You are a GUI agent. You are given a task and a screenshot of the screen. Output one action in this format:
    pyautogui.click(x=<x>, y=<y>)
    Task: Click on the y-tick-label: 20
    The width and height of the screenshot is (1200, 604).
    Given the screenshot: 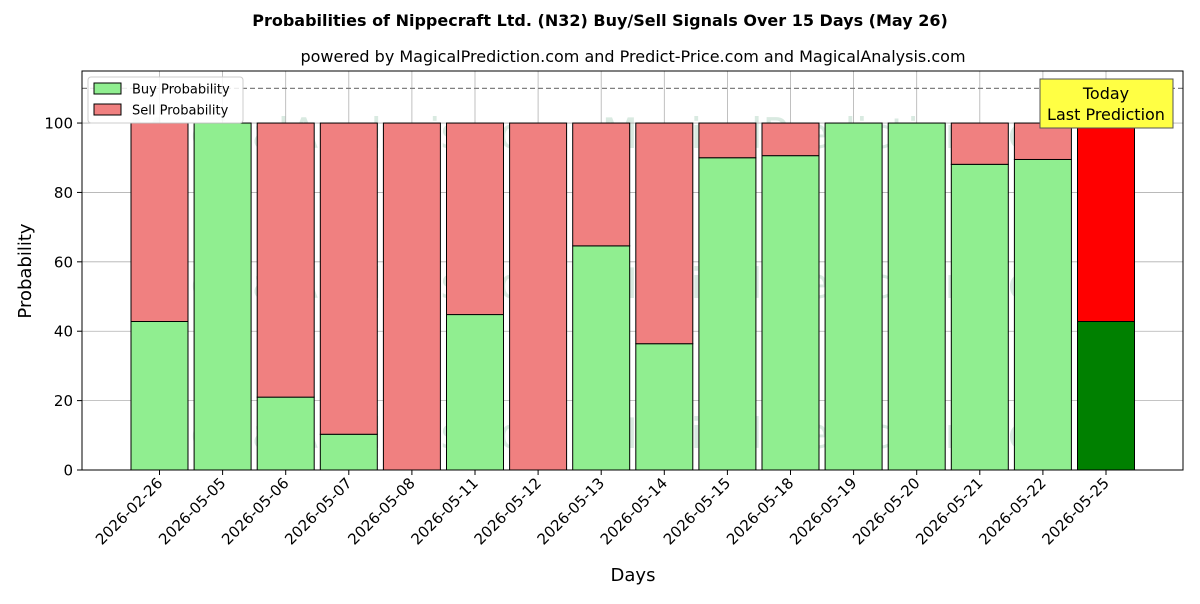 What is the action you would take?
    pyautogui.click(x=63, y=401)
    